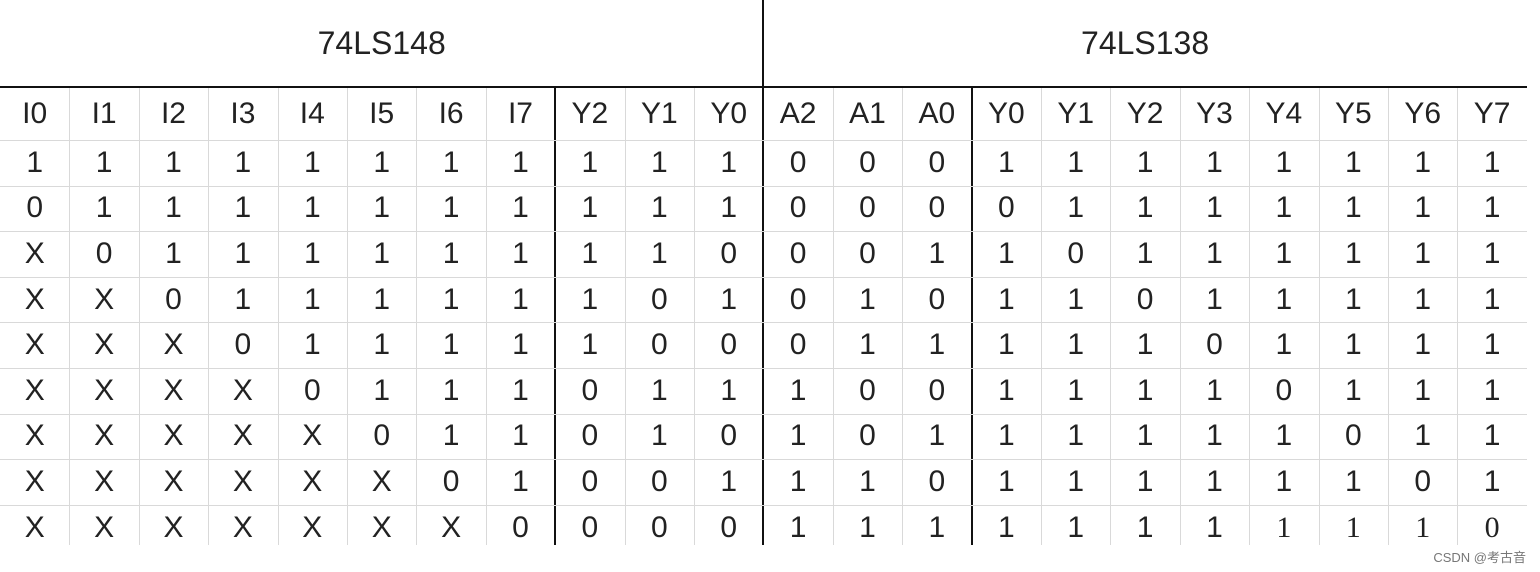  What do you see at coordinates (1214, 113) in the screenshot?
I see `column-header: Y3` at bounding box center [1214, 113].